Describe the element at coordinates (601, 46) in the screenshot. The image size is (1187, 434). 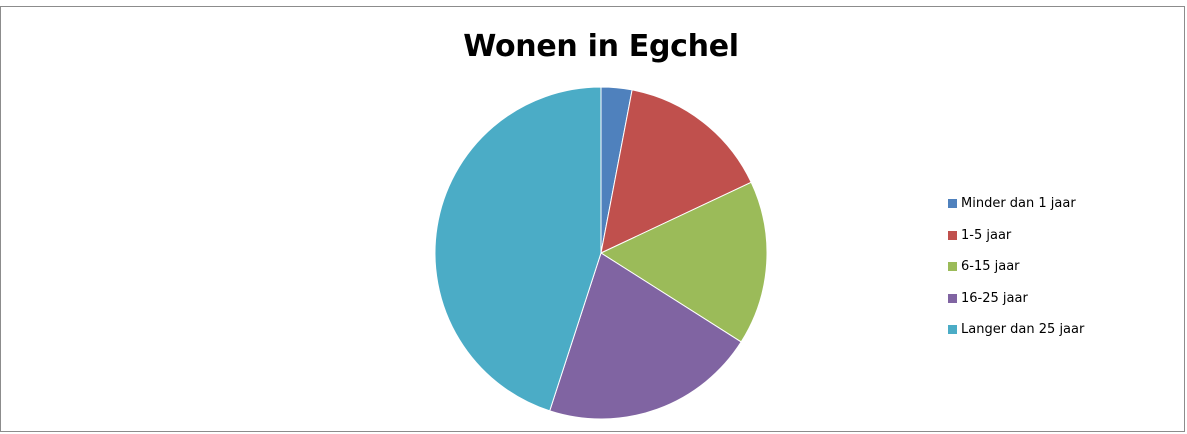
I see `chart-title: Wonen in Egchel` at that location.